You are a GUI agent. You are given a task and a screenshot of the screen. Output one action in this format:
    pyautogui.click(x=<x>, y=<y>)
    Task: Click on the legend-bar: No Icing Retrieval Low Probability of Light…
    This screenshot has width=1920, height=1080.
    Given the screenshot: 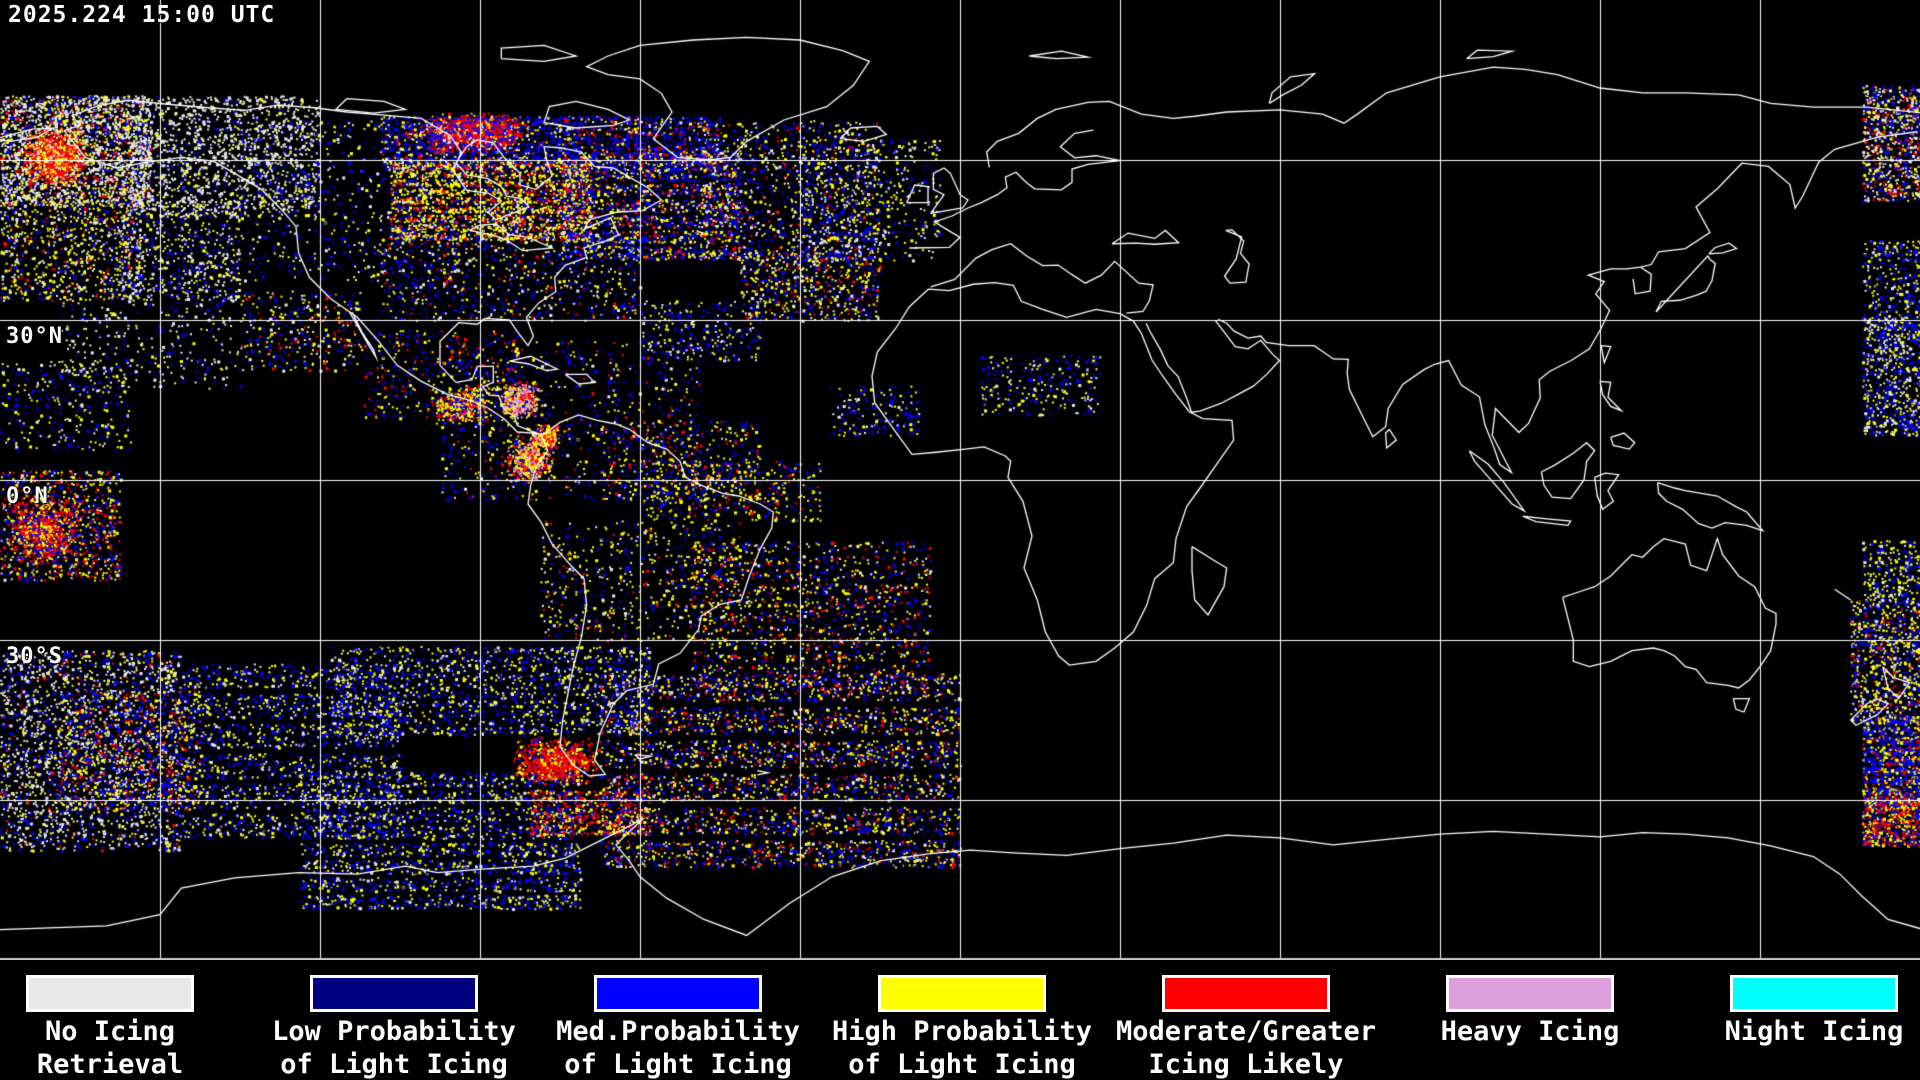 What is the action you would take?
    pyautogui.click(x=960, y=1020)
    